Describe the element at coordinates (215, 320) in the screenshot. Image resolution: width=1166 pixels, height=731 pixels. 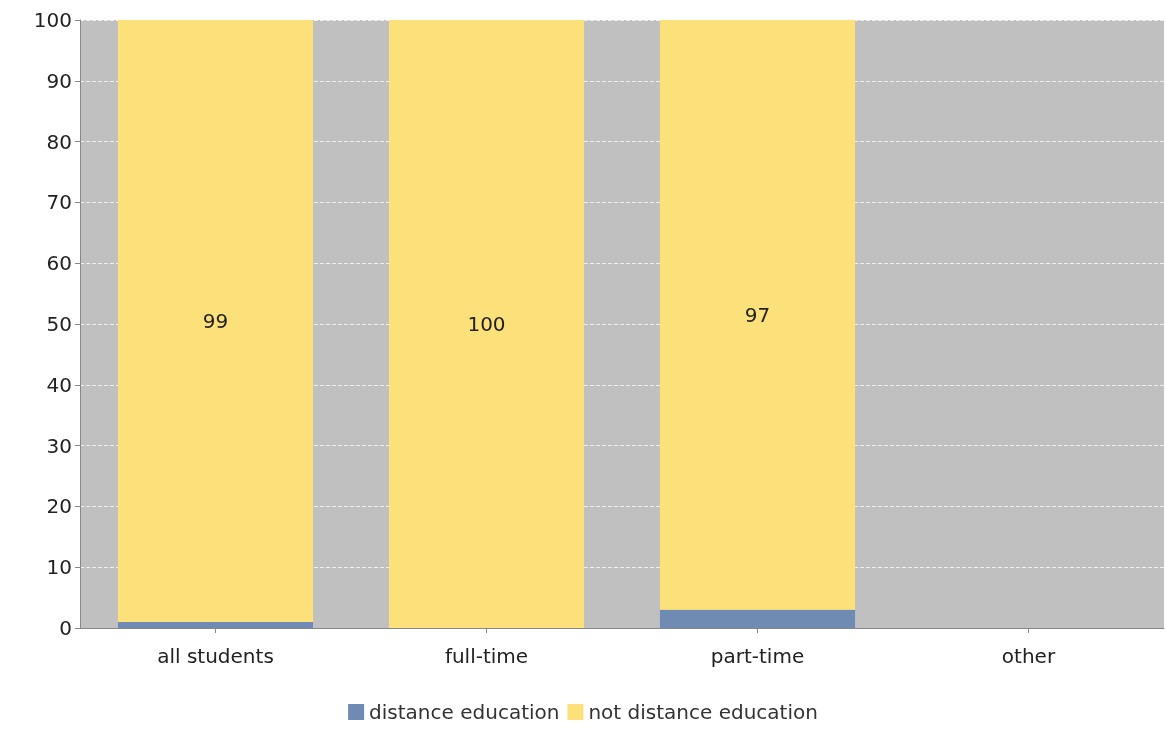
I see `data-label: 99` at that location.